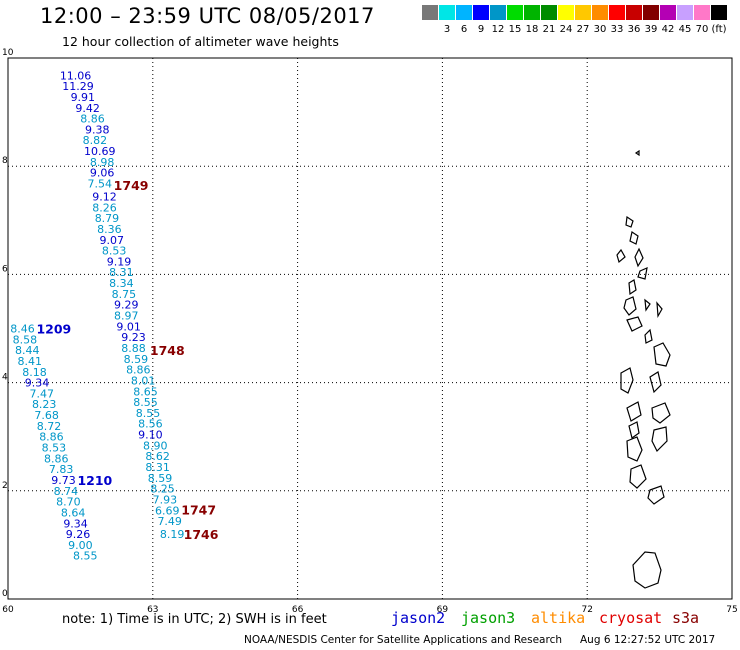 Image resolution: width=740 pixels, height=650 pixels. What do you see at coordinates (5, 486) in the screenshot?
I see `y-tick-label: 2` at bounding box center [5, 486].